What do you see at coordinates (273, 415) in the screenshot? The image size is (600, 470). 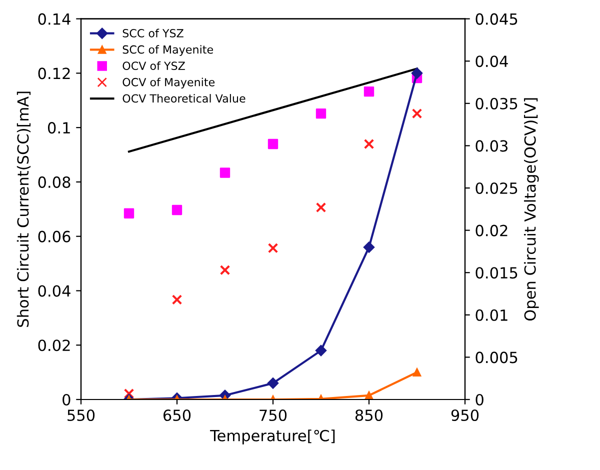 I see `x-tick-label: 750` at bounding box center [273, 415].